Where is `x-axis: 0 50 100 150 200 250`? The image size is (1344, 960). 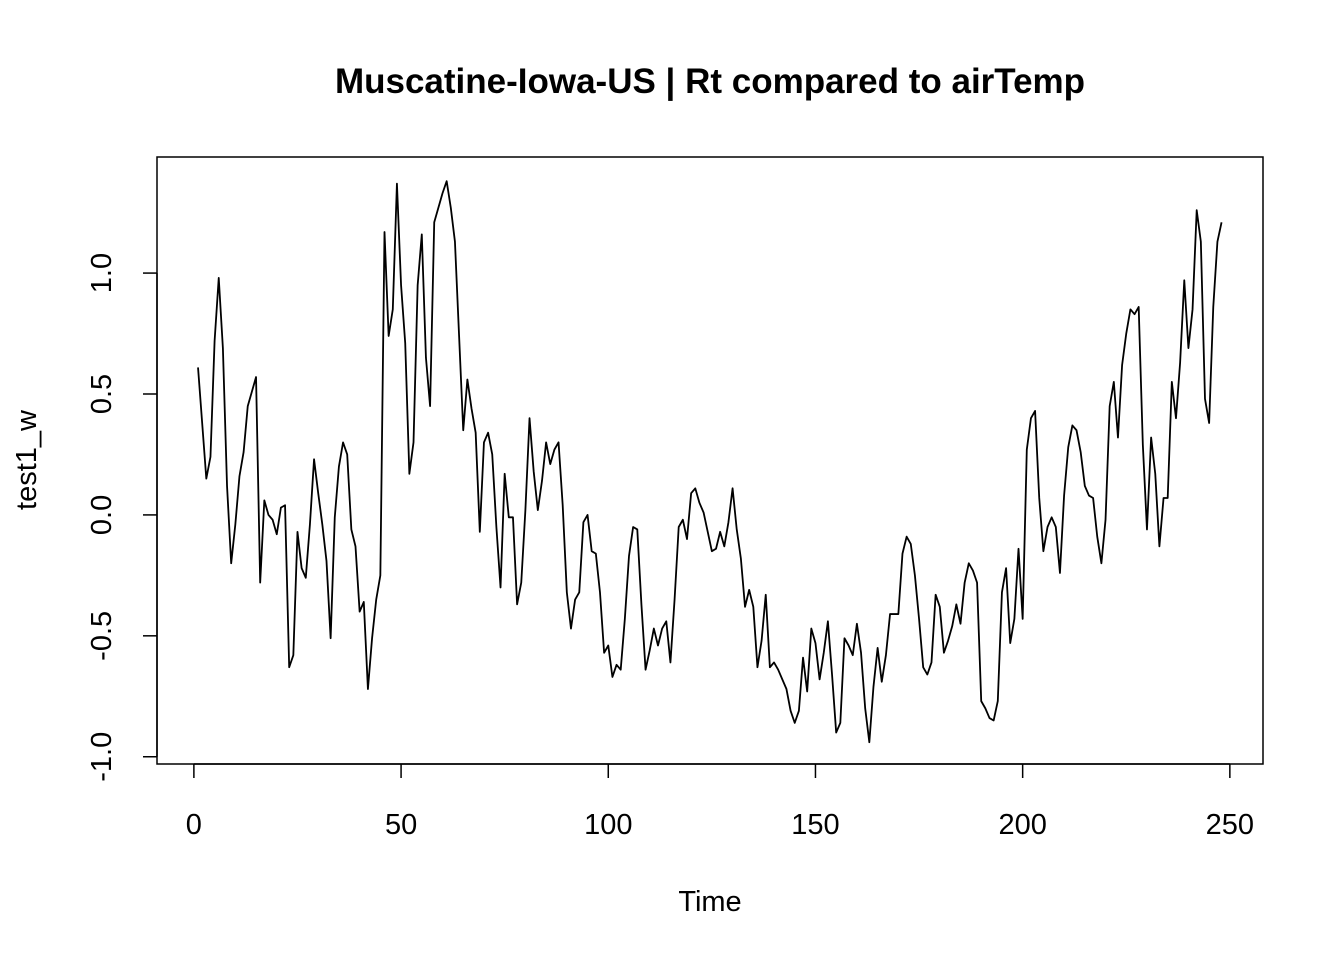 x-axis: 0 50 100 150 200 250 is located at coordinates (720, 802).